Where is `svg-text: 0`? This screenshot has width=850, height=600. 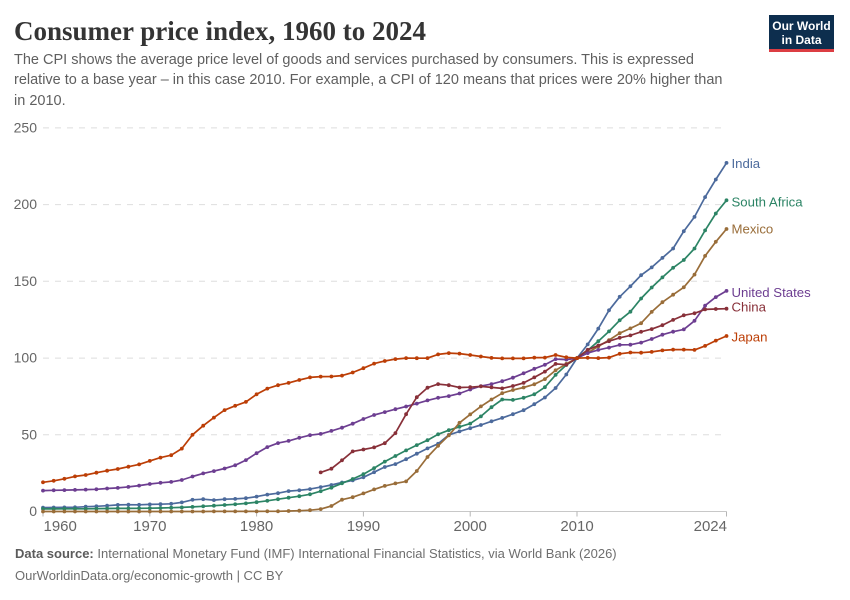 svg-text: 0 is located at coordinates (33, 511).